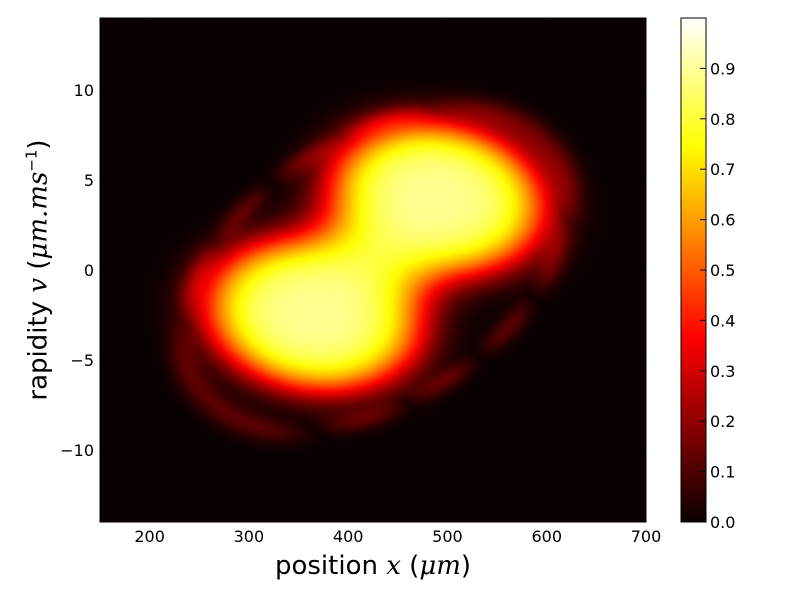  What do you see at coordinates (447, 536) in the screenshot?
I see `x-tick-label: 500` at bounding box center [447, 536].